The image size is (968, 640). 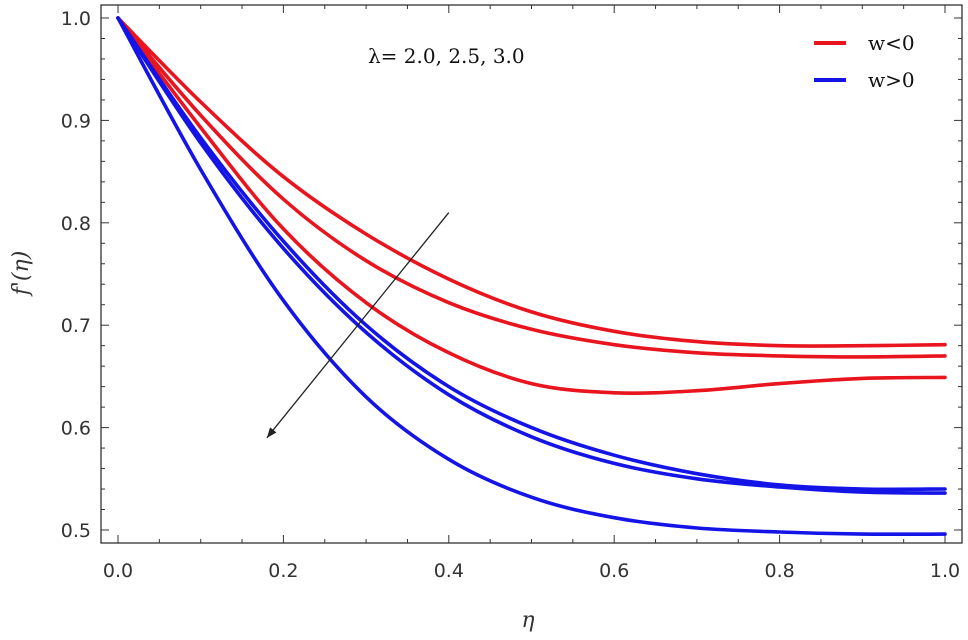 I want to click on legend-label: w>0, so click(x=891, y=80).